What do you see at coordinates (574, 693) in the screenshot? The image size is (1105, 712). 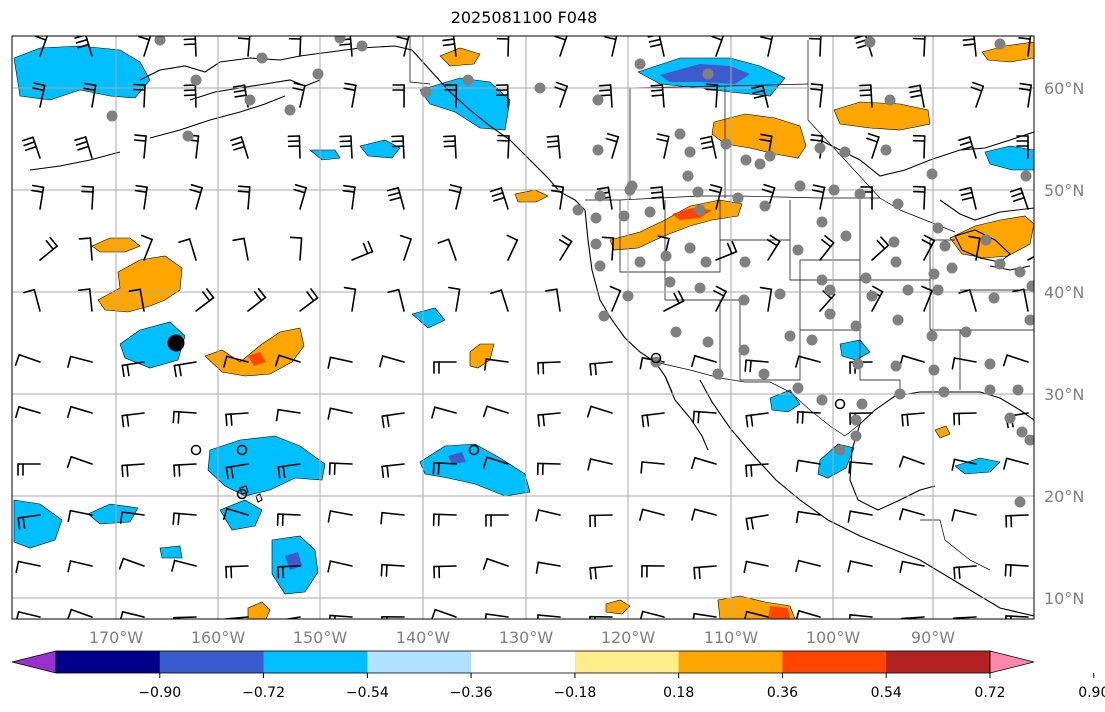 I see `colorbar-tick-label: −0.18` at bounding box center [574, 693].